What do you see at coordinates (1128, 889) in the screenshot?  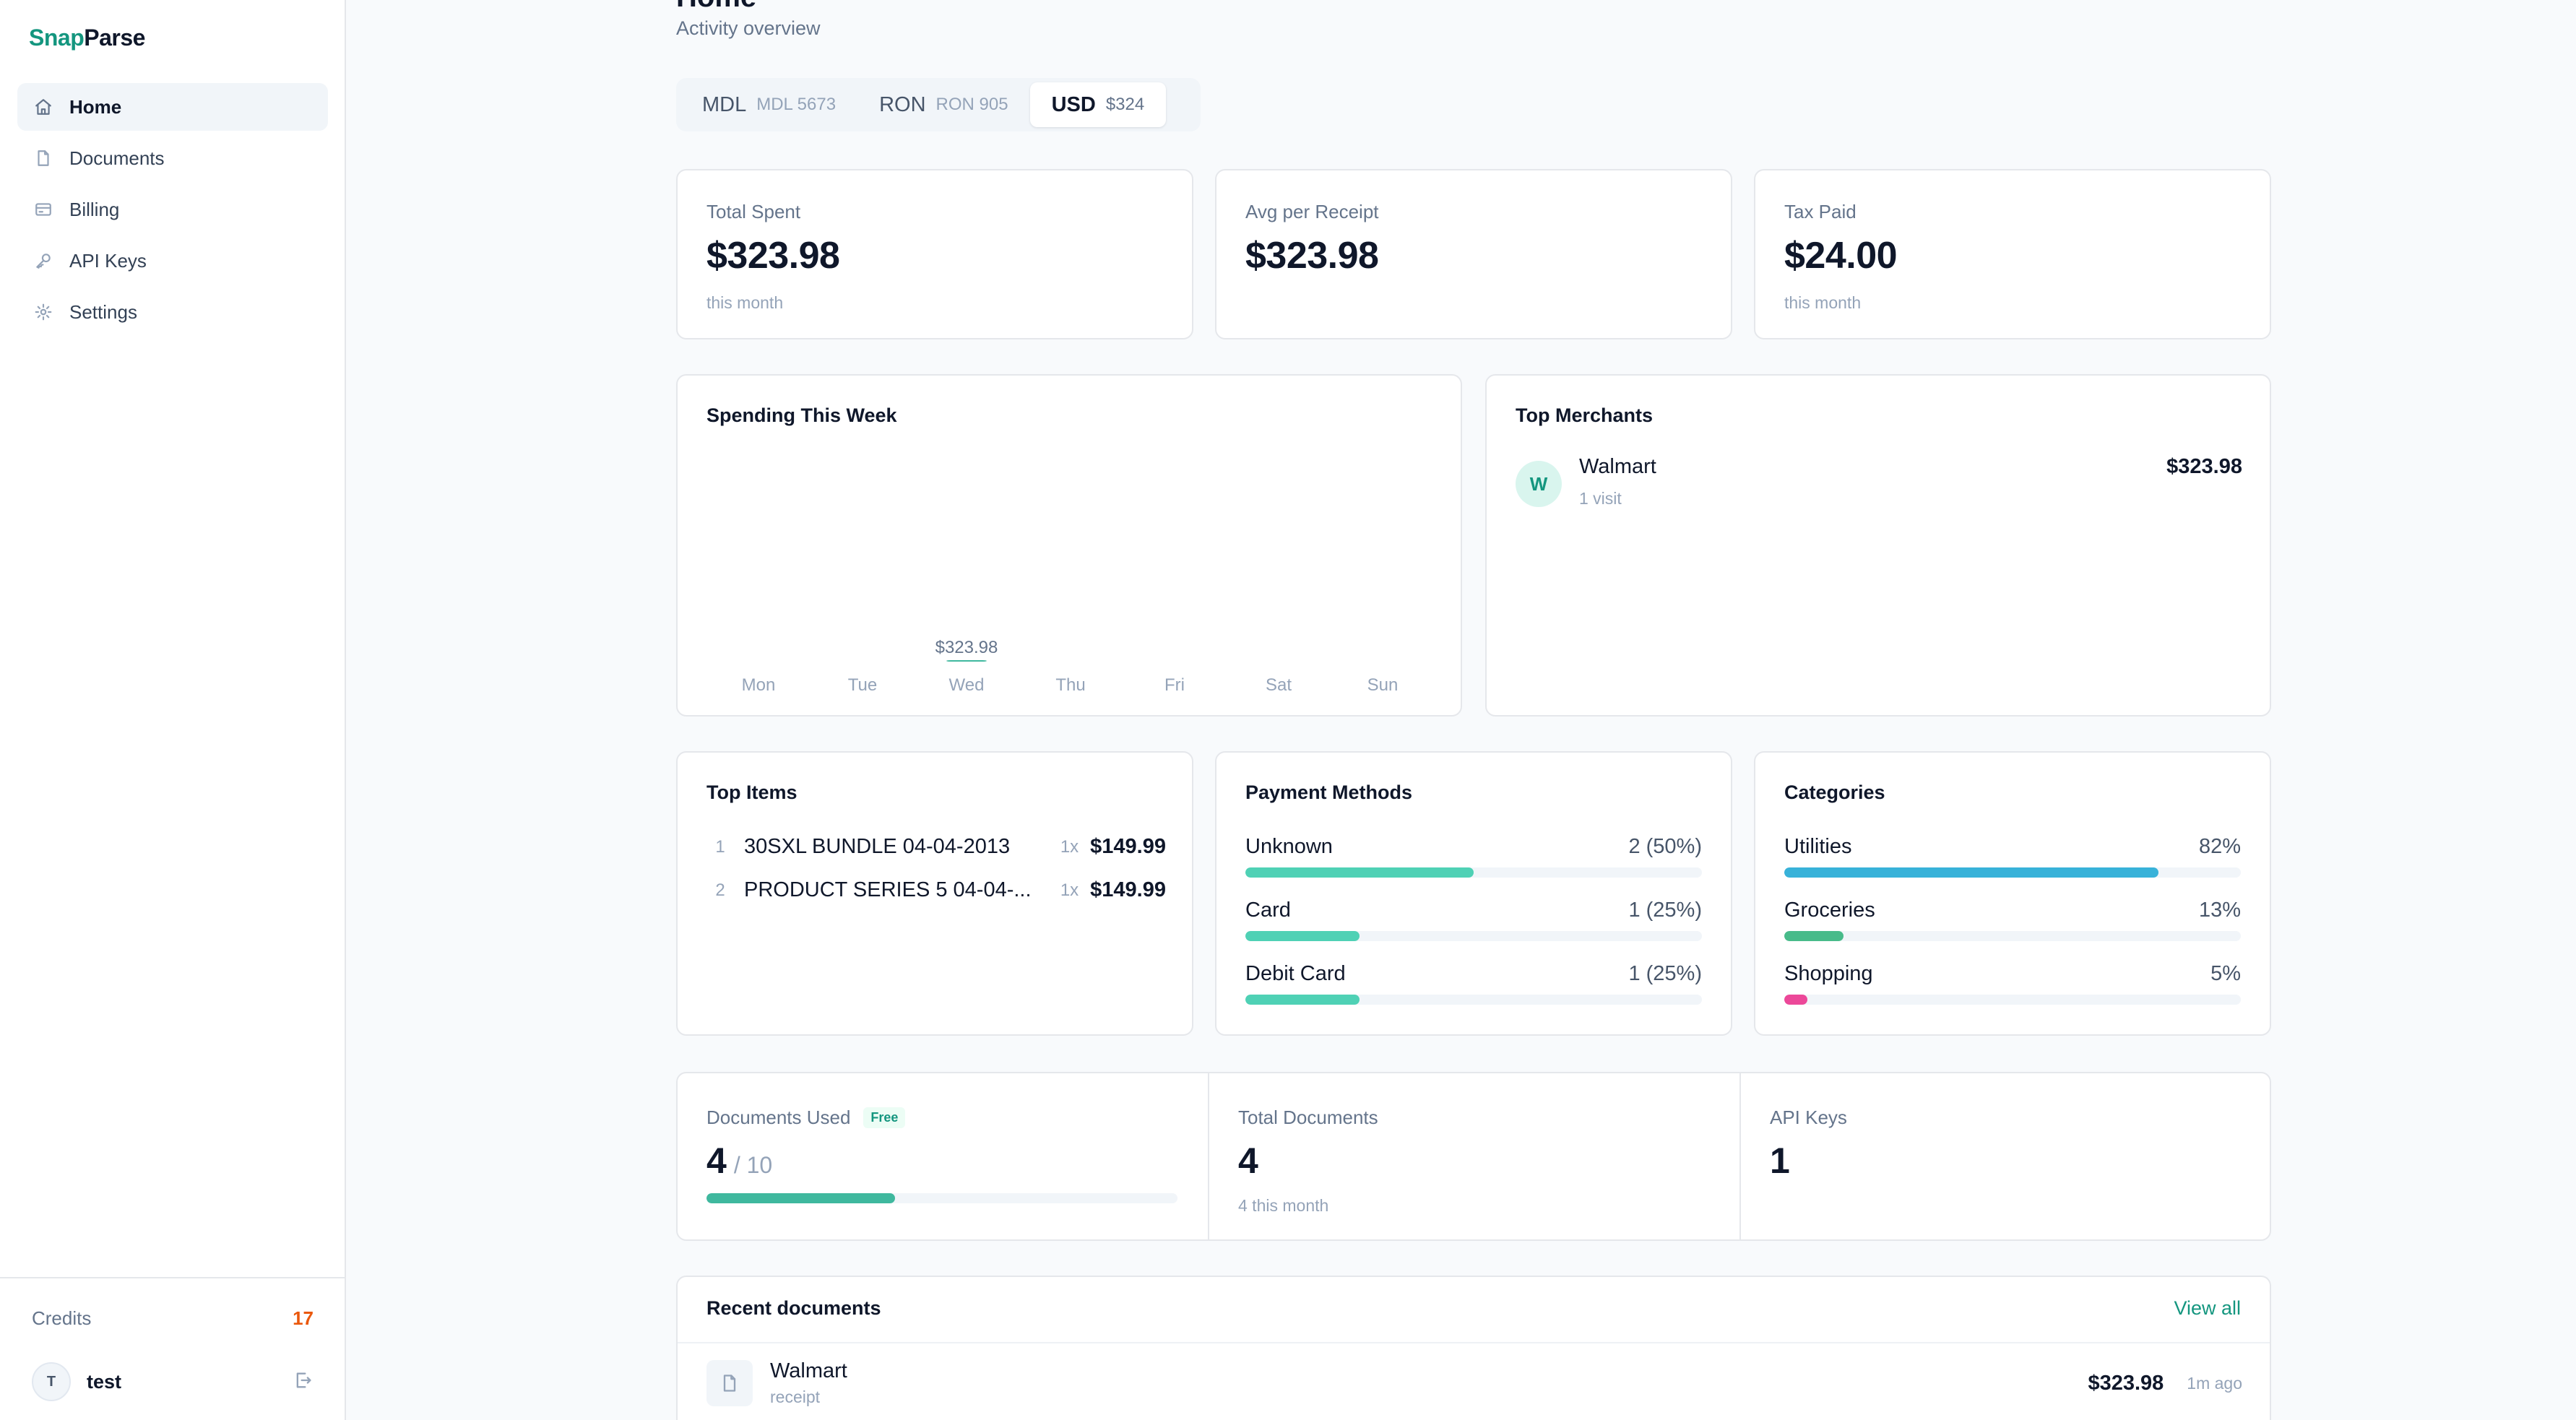 I see `item-price: $149.99` at bounding box center [1128, 889].